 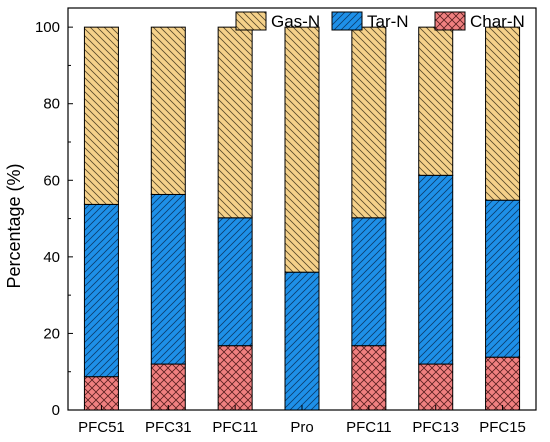 I want to click on y-tick-label: 40, so click(x=51, y=257).